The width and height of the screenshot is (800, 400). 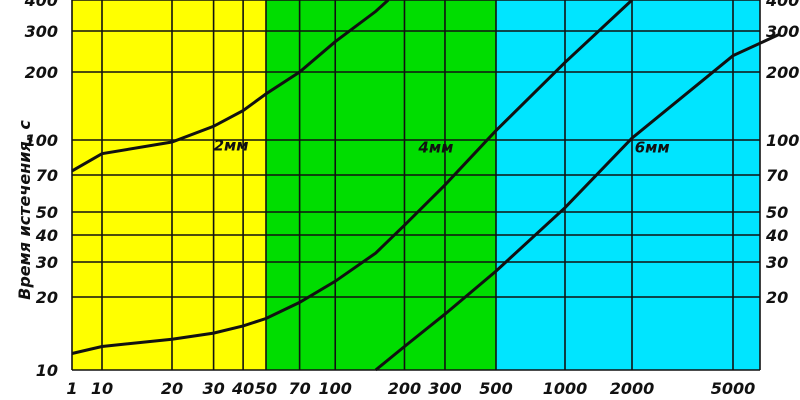 I want to click on y-tick-label-left: 20, so click(x=47, y=297).